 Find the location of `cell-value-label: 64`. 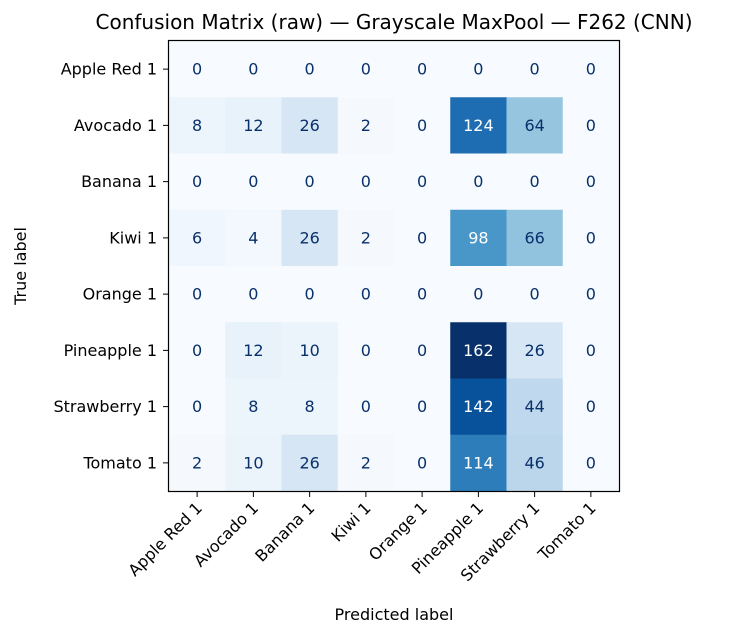

cell-value-label: 64 is located at coordinates (534, 125).